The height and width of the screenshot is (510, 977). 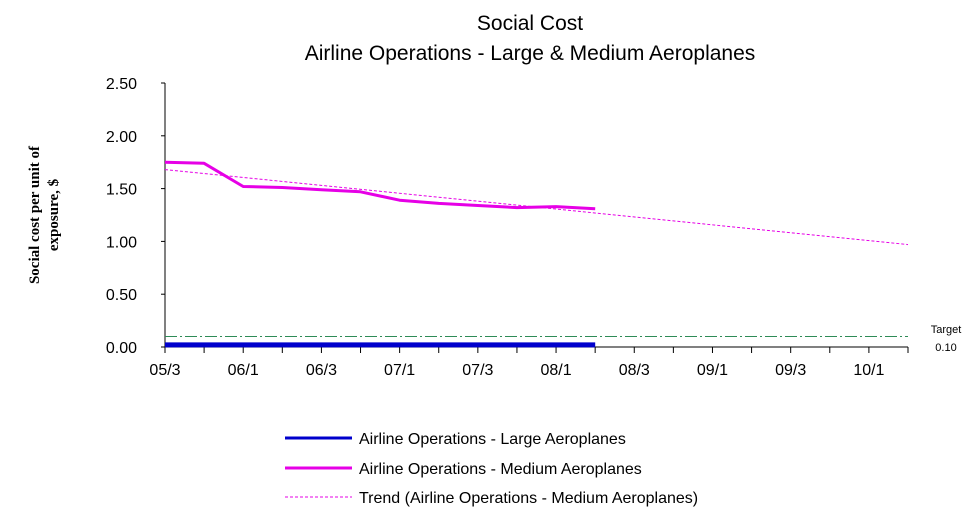 I want to click on x-tick-label: 06/3, so click(x=321, y=370).